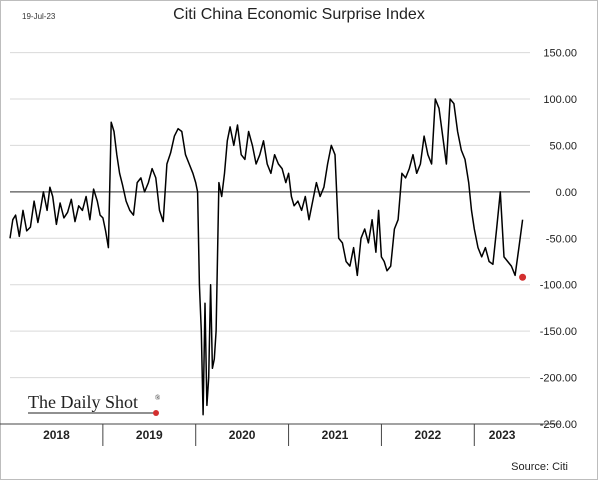 The image size is (598, 480). Describe the element at coordinates (156, 413) in the screenshot. I see `watermark-dot` at that location.